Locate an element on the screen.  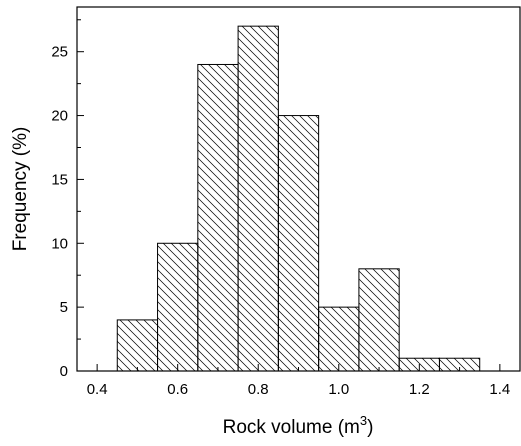
x-tick-label: 0.8 is located at coordinates (258, 389).